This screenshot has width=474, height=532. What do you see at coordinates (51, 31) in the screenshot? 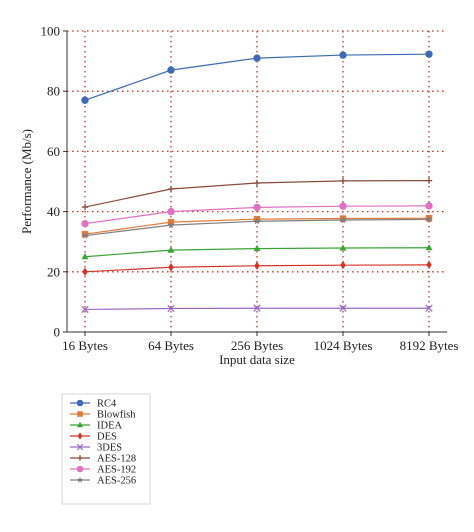
I see `y-tick-label: 100` at bounding box center [51, 31].